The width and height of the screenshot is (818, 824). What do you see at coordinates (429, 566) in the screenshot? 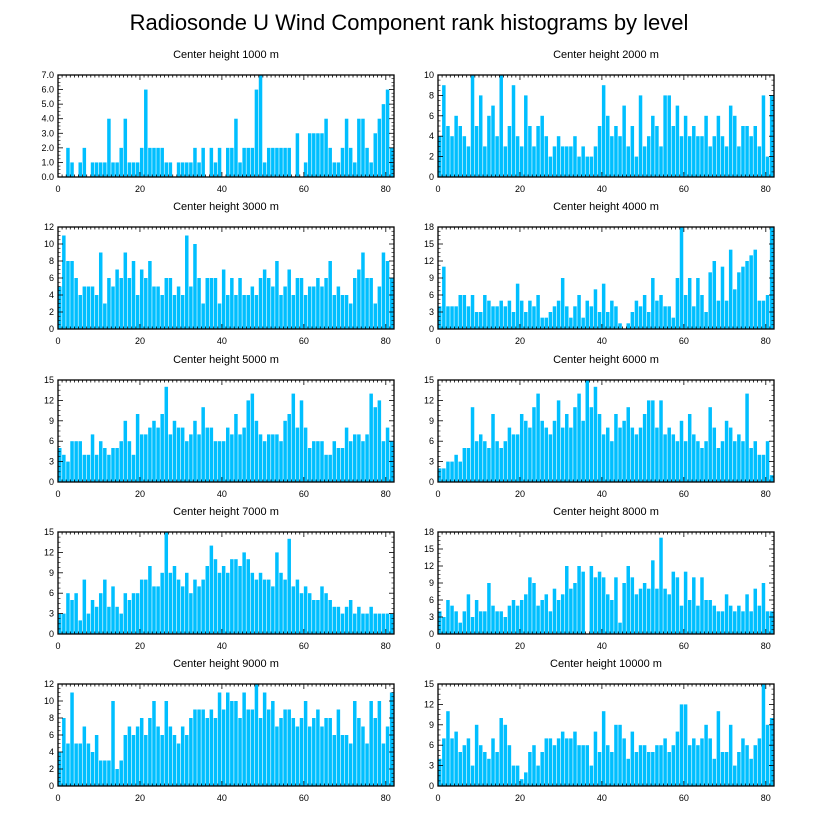
I see `y-tick-label: 12` at bounding box center [429, 566].